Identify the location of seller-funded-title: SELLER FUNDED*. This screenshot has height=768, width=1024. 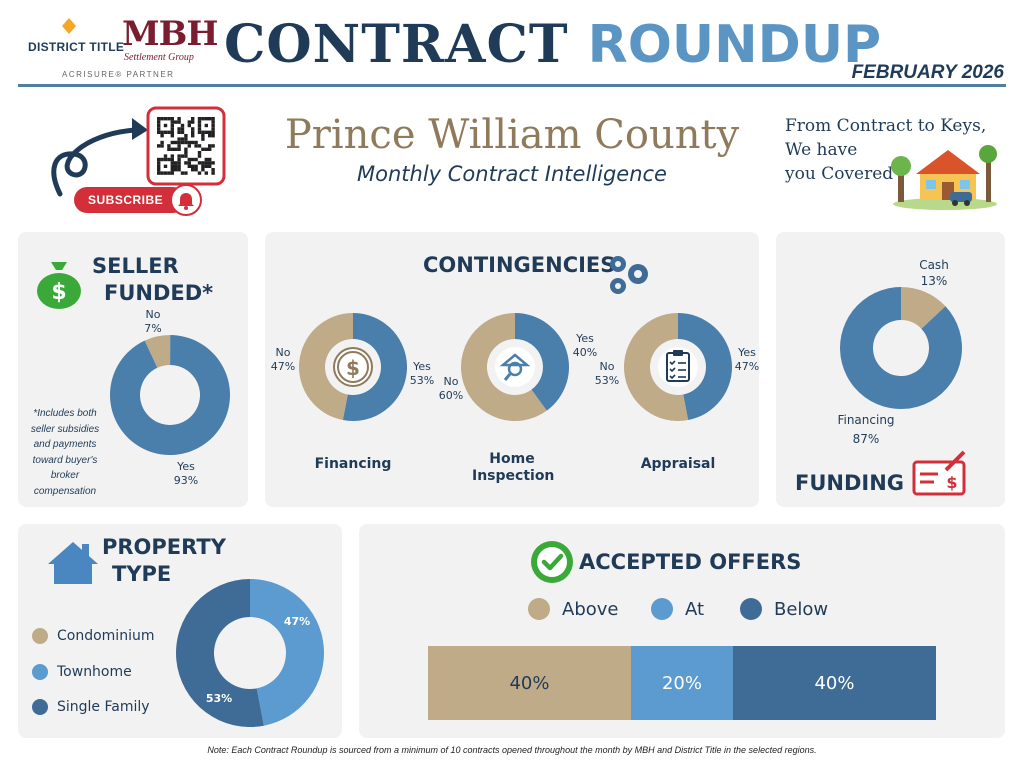
(152, 280).